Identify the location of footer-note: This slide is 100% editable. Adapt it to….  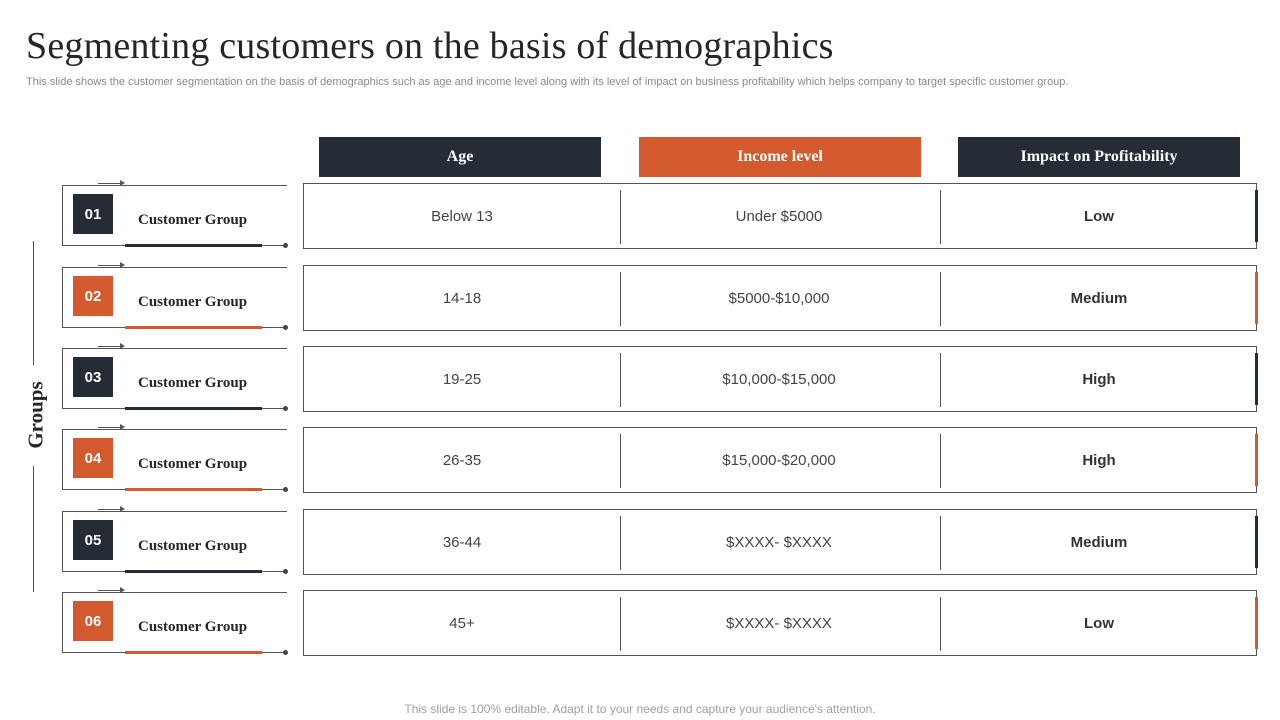
(640, 709).